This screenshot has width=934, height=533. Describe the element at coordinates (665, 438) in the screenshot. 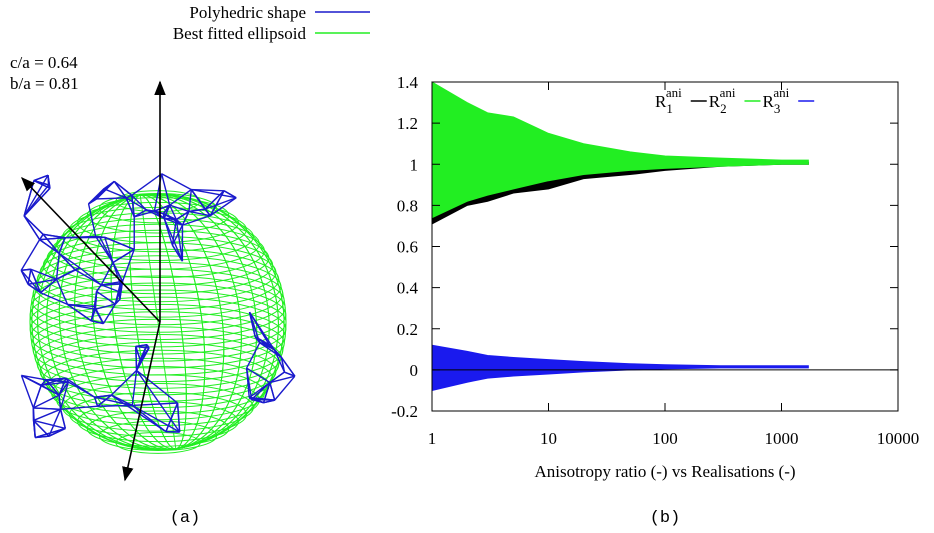

I see `x-tick-label: 100` at that location.